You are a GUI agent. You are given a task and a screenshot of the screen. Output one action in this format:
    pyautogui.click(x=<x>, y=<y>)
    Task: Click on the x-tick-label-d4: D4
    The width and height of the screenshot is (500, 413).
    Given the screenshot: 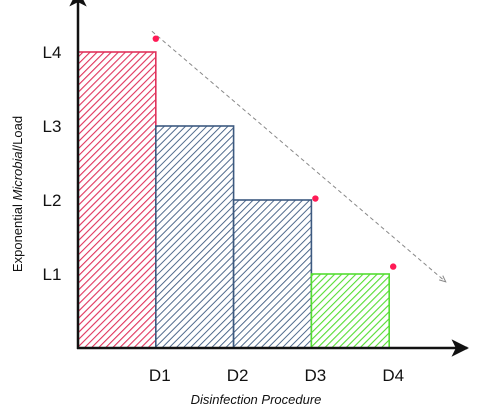 What is the action you would take?
    pyautogui.click(x=393, y=375)
    